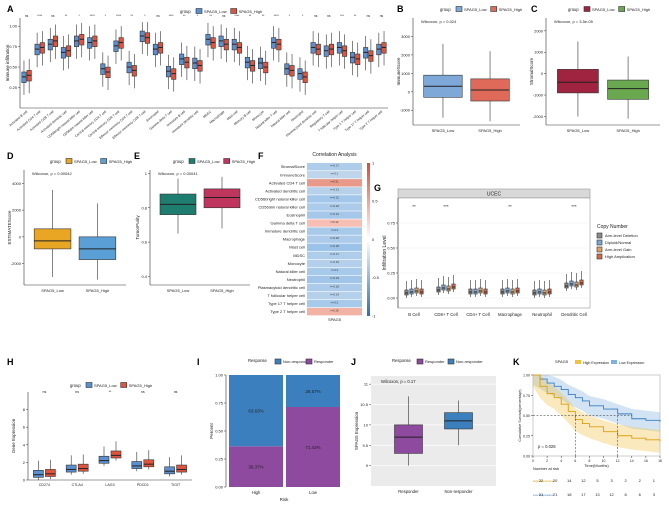 This screenshot has height=522, width=669. I want to click on f-rowlabel-14: Neutrophil, so click(296, 279).